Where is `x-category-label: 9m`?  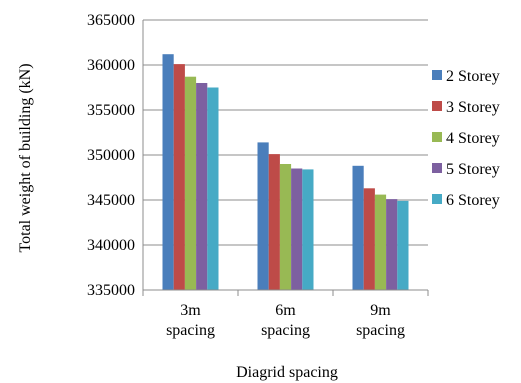 x-category-label: 9m is located at coordinates (380, 310).